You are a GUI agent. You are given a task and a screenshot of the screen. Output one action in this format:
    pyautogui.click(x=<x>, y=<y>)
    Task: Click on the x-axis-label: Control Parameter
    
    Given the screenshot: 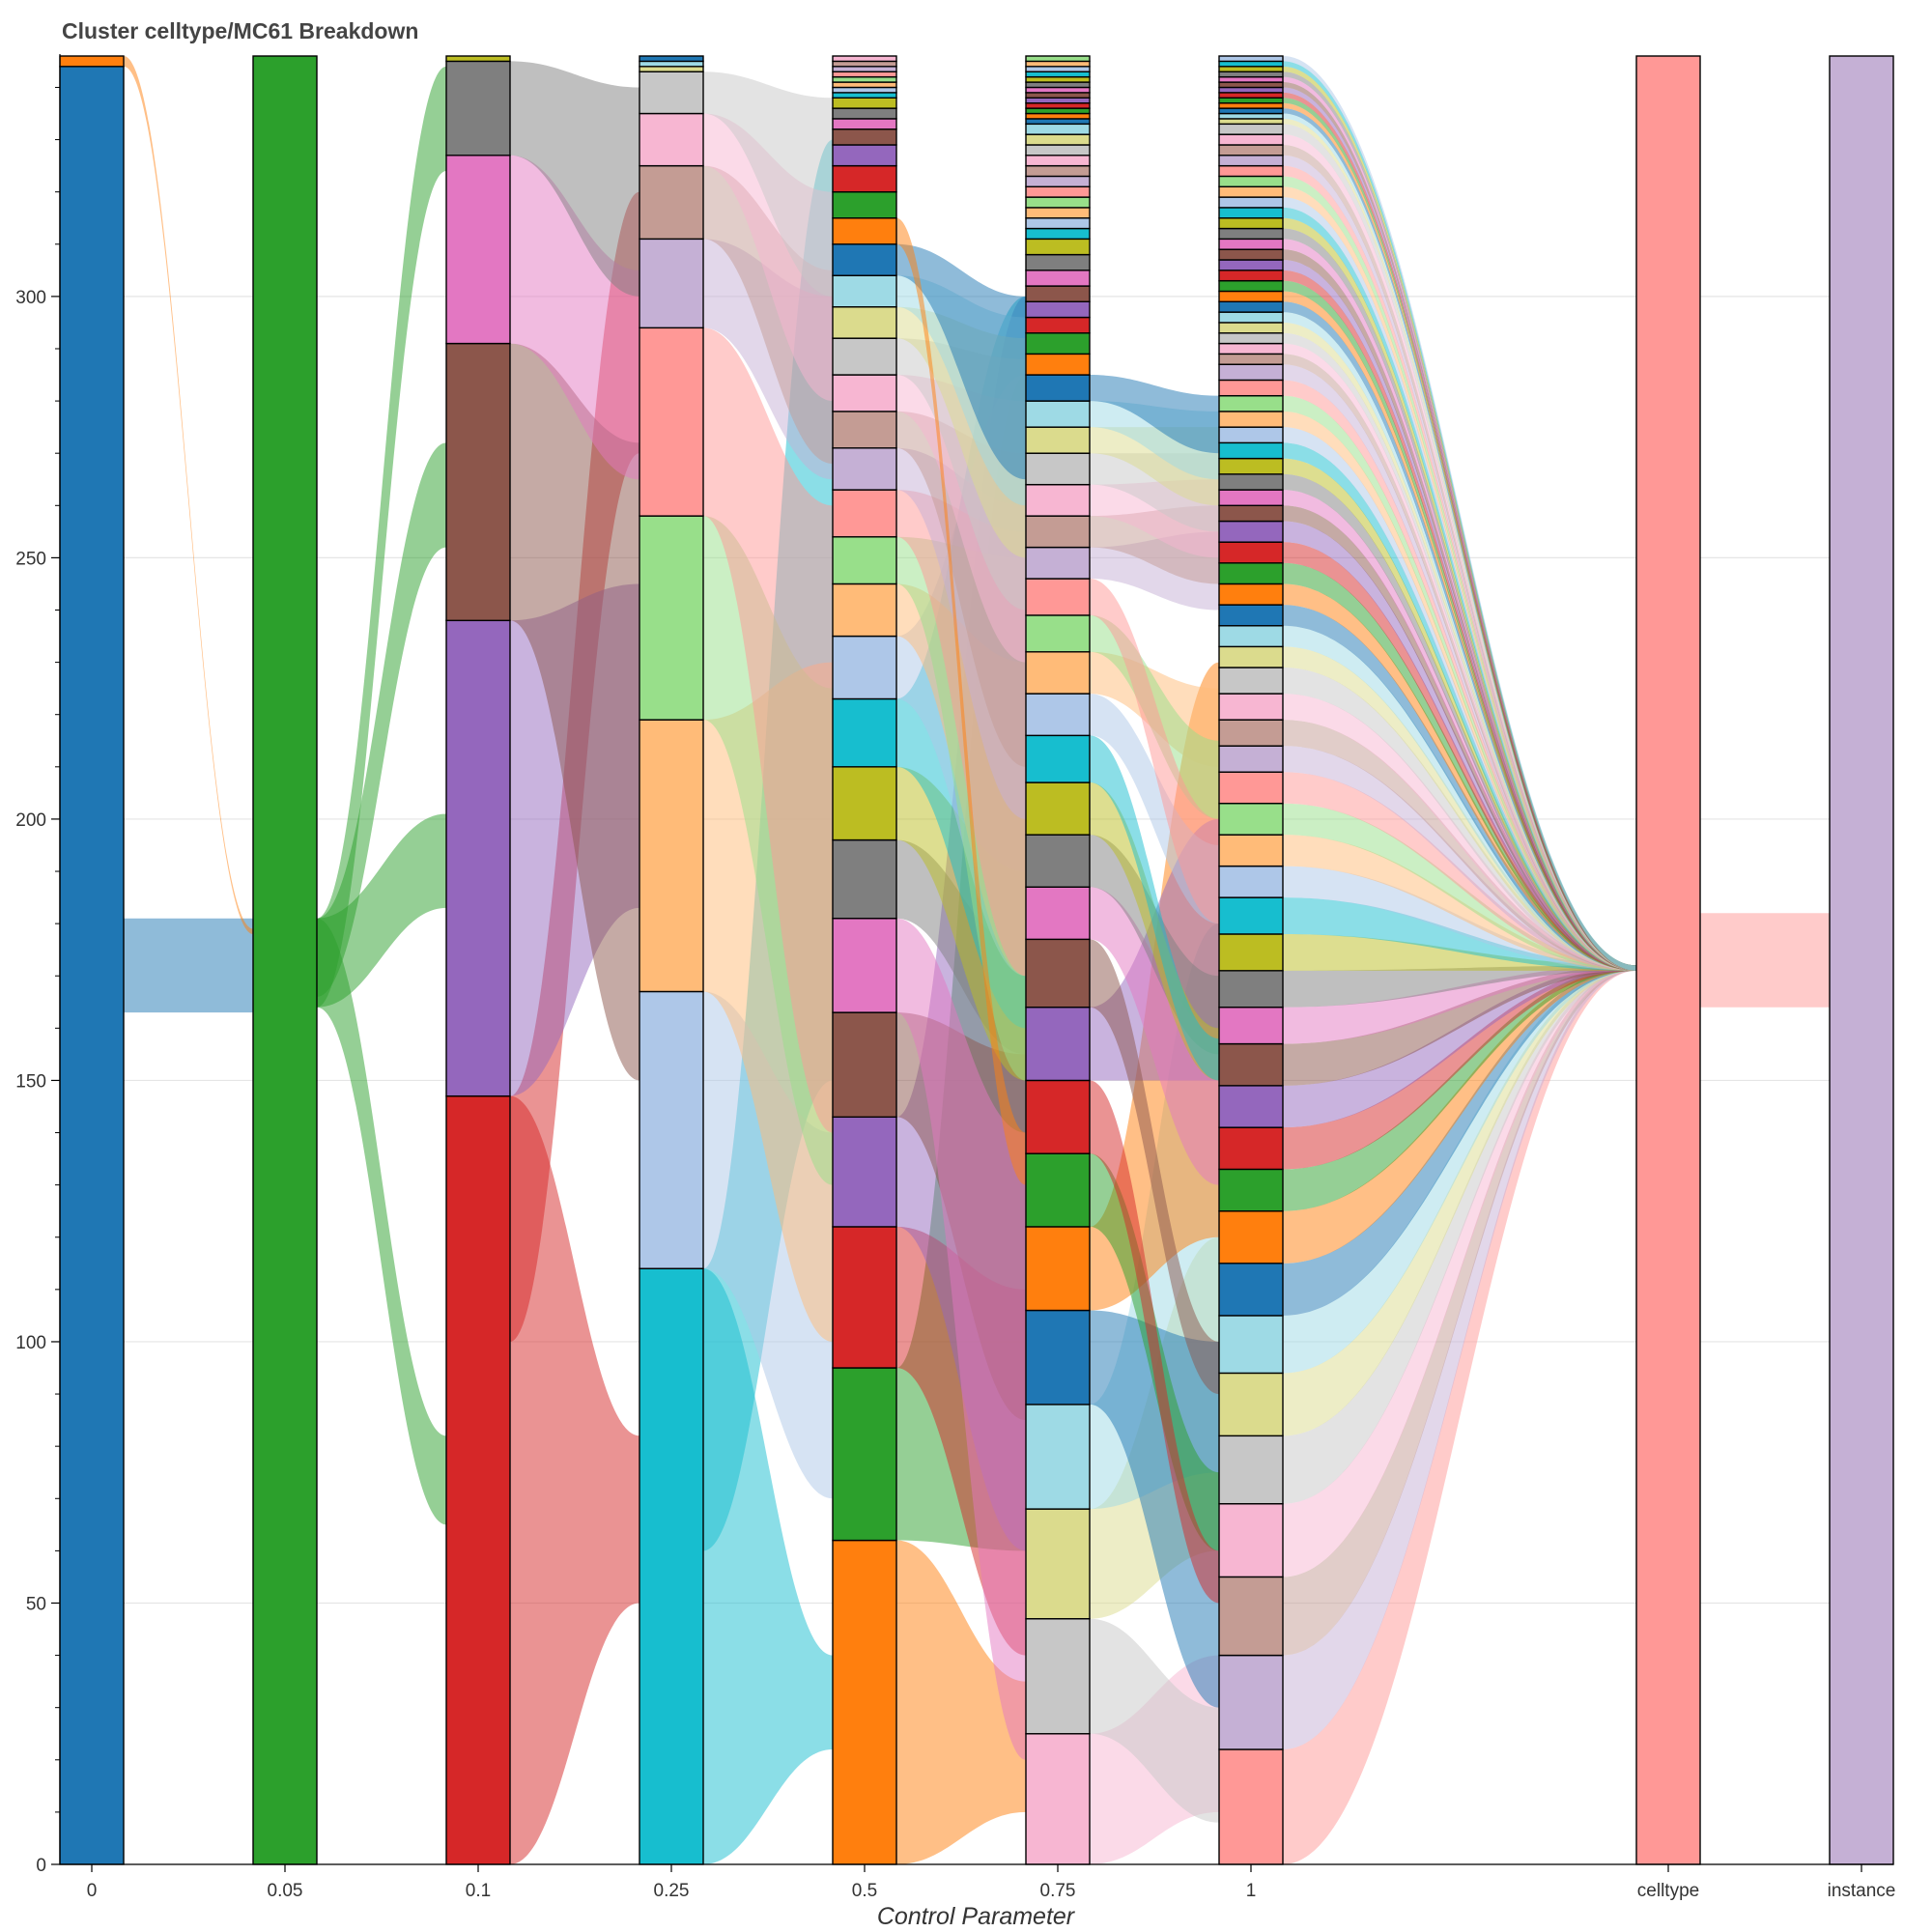 What is the action you would take?
    pyautogui.click(x=976, y=1916)
    